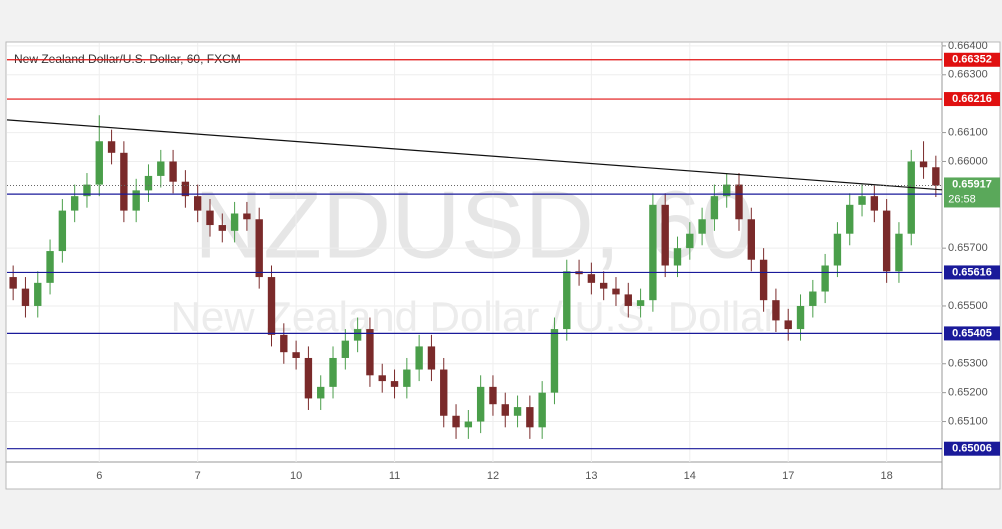 The height and width of the screenshot is (529, 1002). Describe the element at coordinates (968, 393) in the screenshot. I see `y-tick-label: 0.65200` at that location.